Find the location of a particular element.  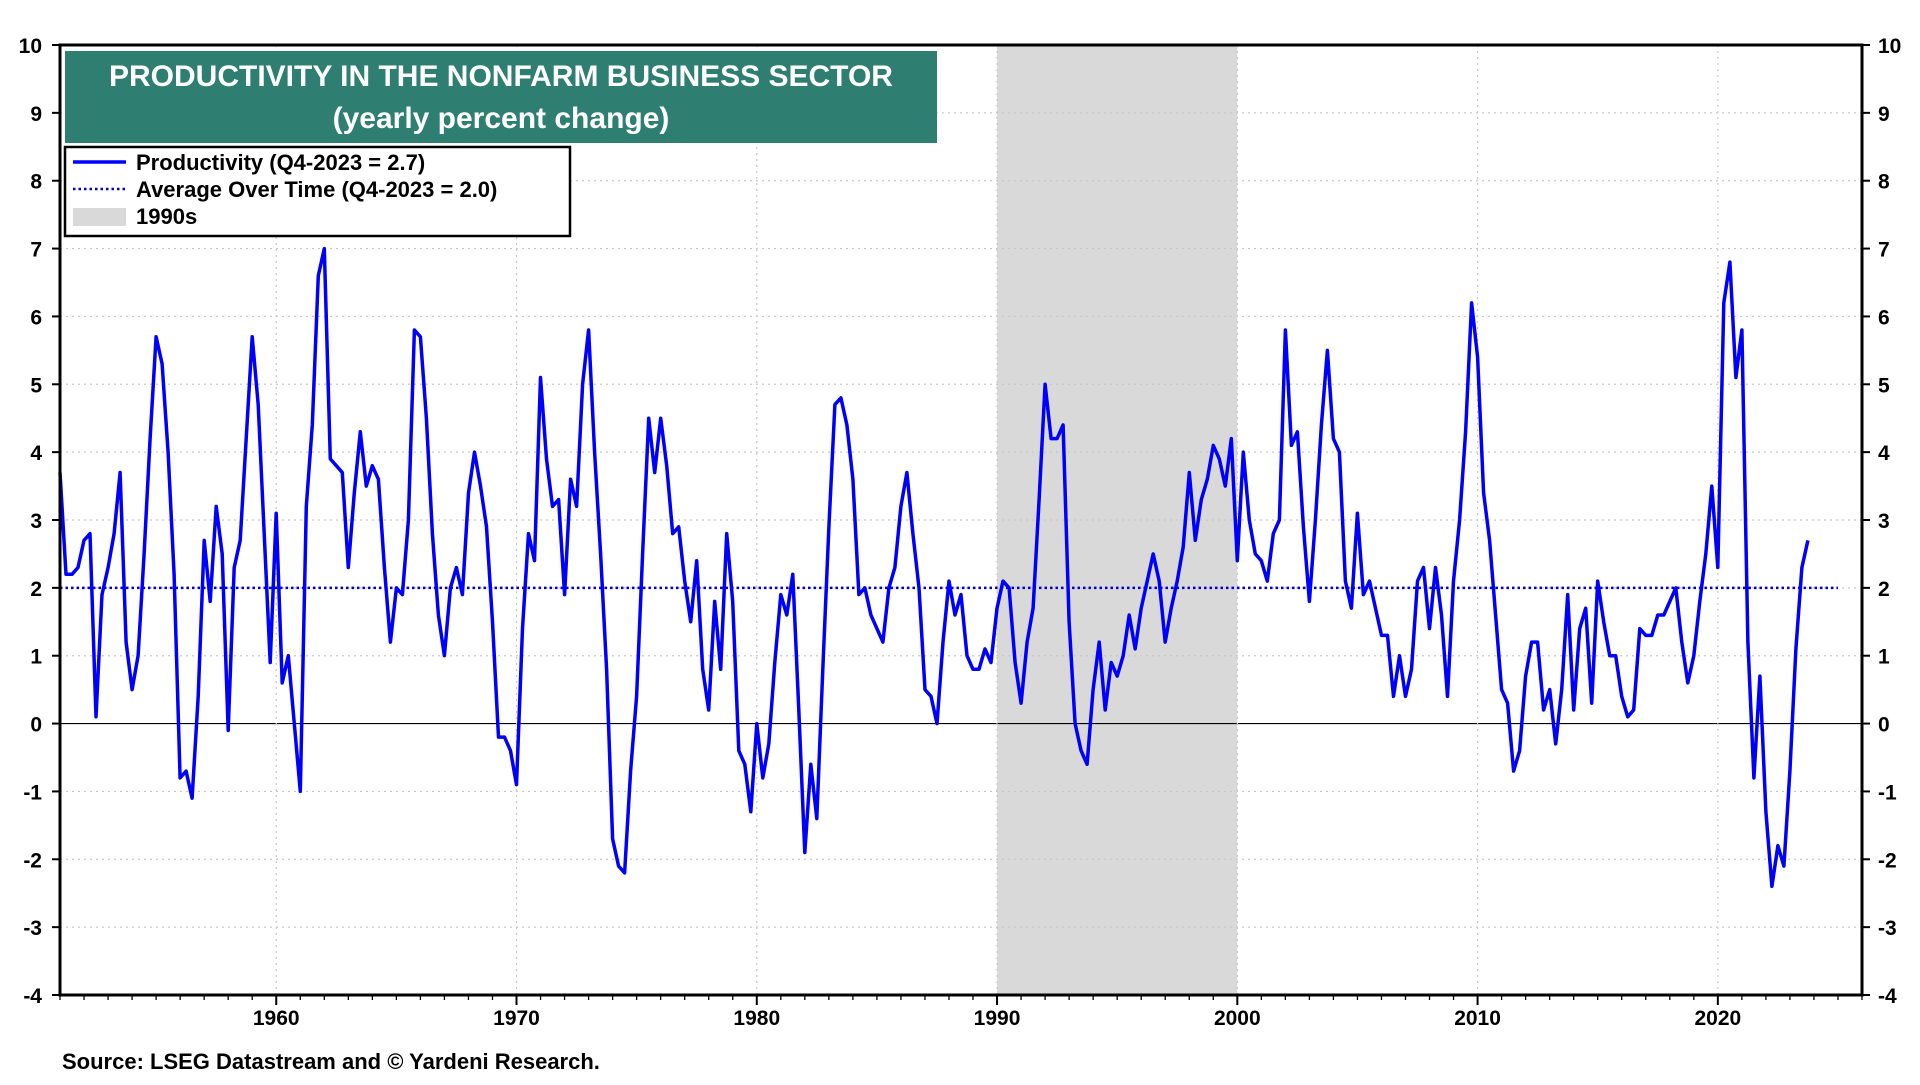

ytick-label-right: 7 is located at coordinates (1884, 250).